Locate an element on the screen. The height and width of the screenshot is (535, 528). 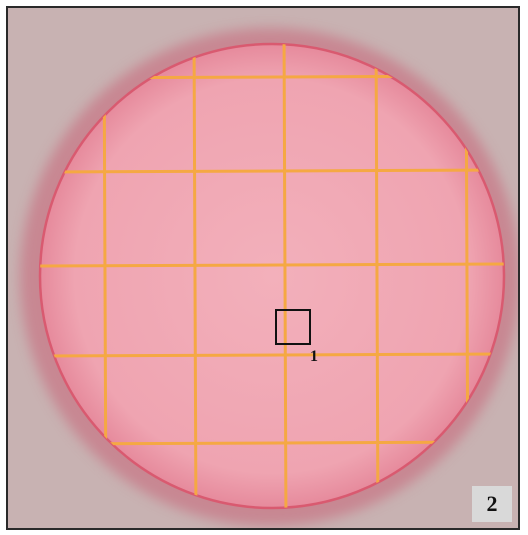
marker-square is located at coordinates (293, 327).